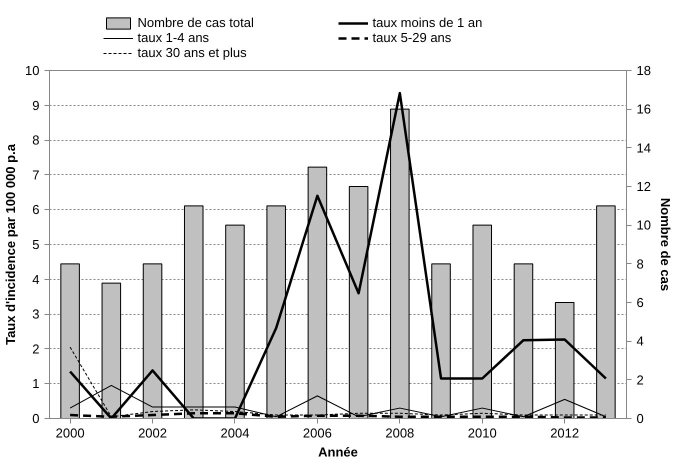 The height and width of the screenshot is (469, 679). I want to click on legend-label: taux moins de 1 an, so click(428, 22).